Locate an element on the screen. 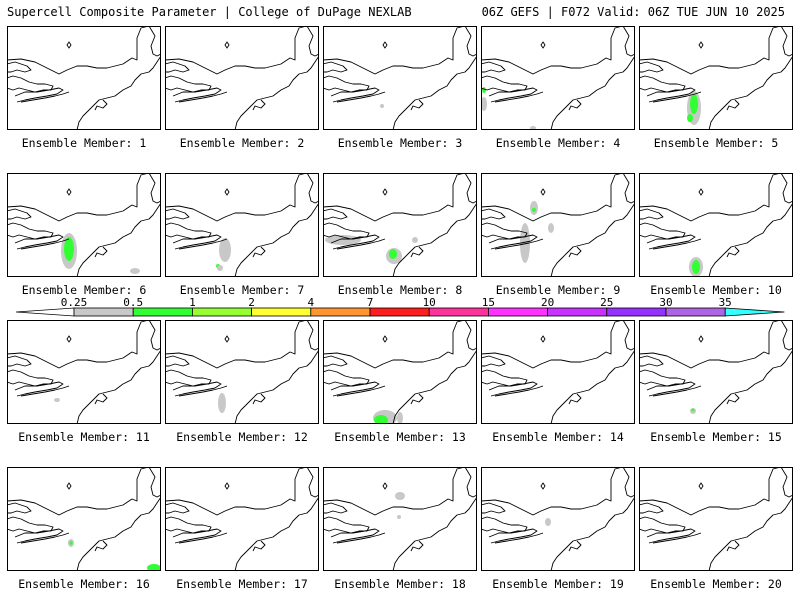  member-caption: Ensemble Member: 9 is located at coordinates (558, 290).